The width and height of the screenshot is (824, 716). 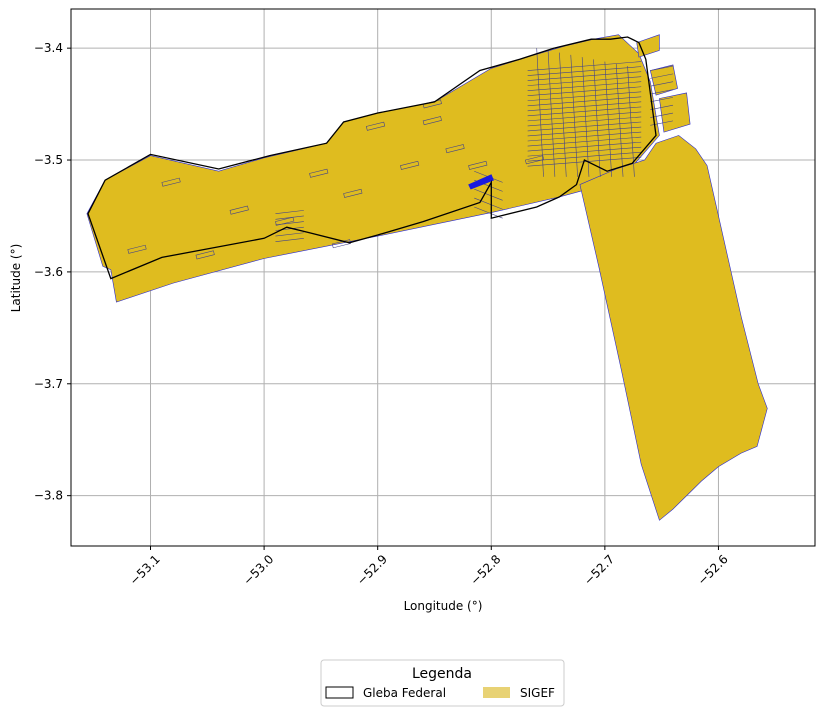 I want to click on legend-swatch-gleba-federal, so click(x=339, y=692).